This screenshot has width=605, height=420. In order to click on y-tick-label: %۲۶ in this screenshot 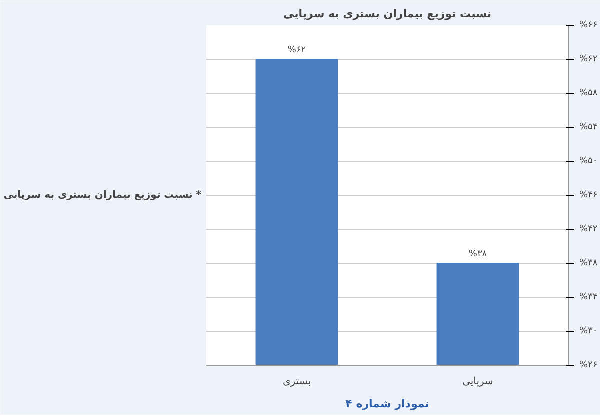, I will do `click(589, 365)`.